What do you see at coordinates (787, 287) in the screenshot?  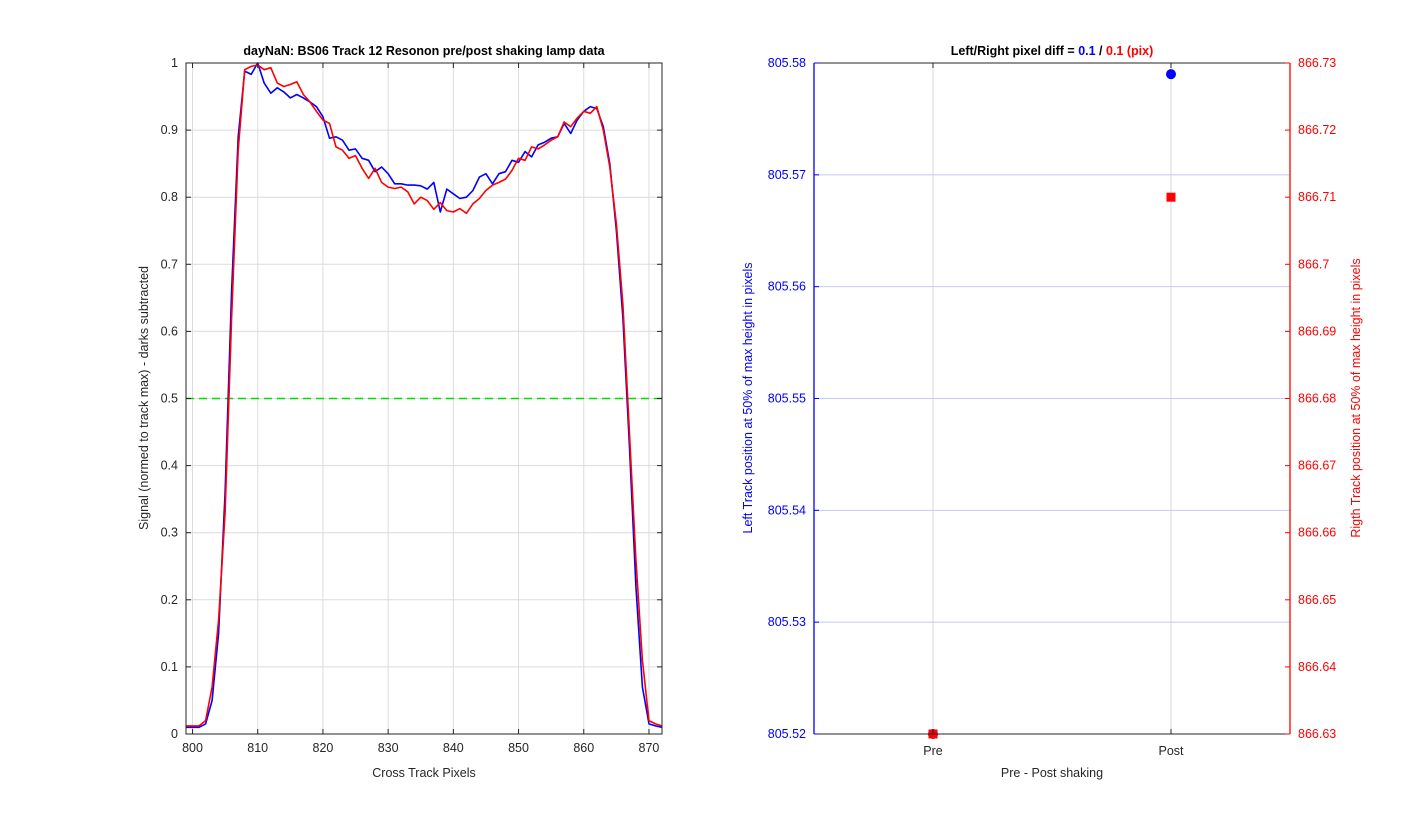 I see `left-y-tick-label: 805.56` at bounding box center [787, 287].